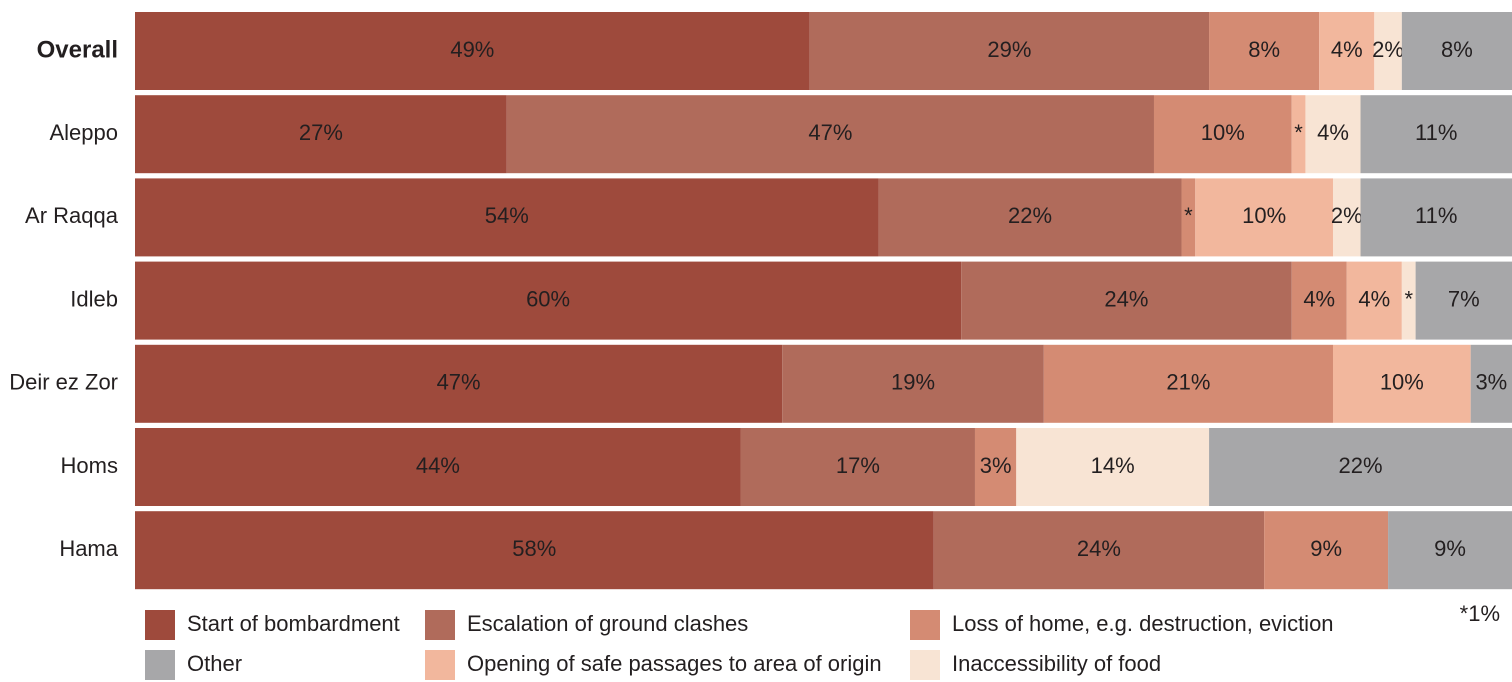 The image size is (1512, 682). I want to click on legend-label: Other, so click(214, 663).